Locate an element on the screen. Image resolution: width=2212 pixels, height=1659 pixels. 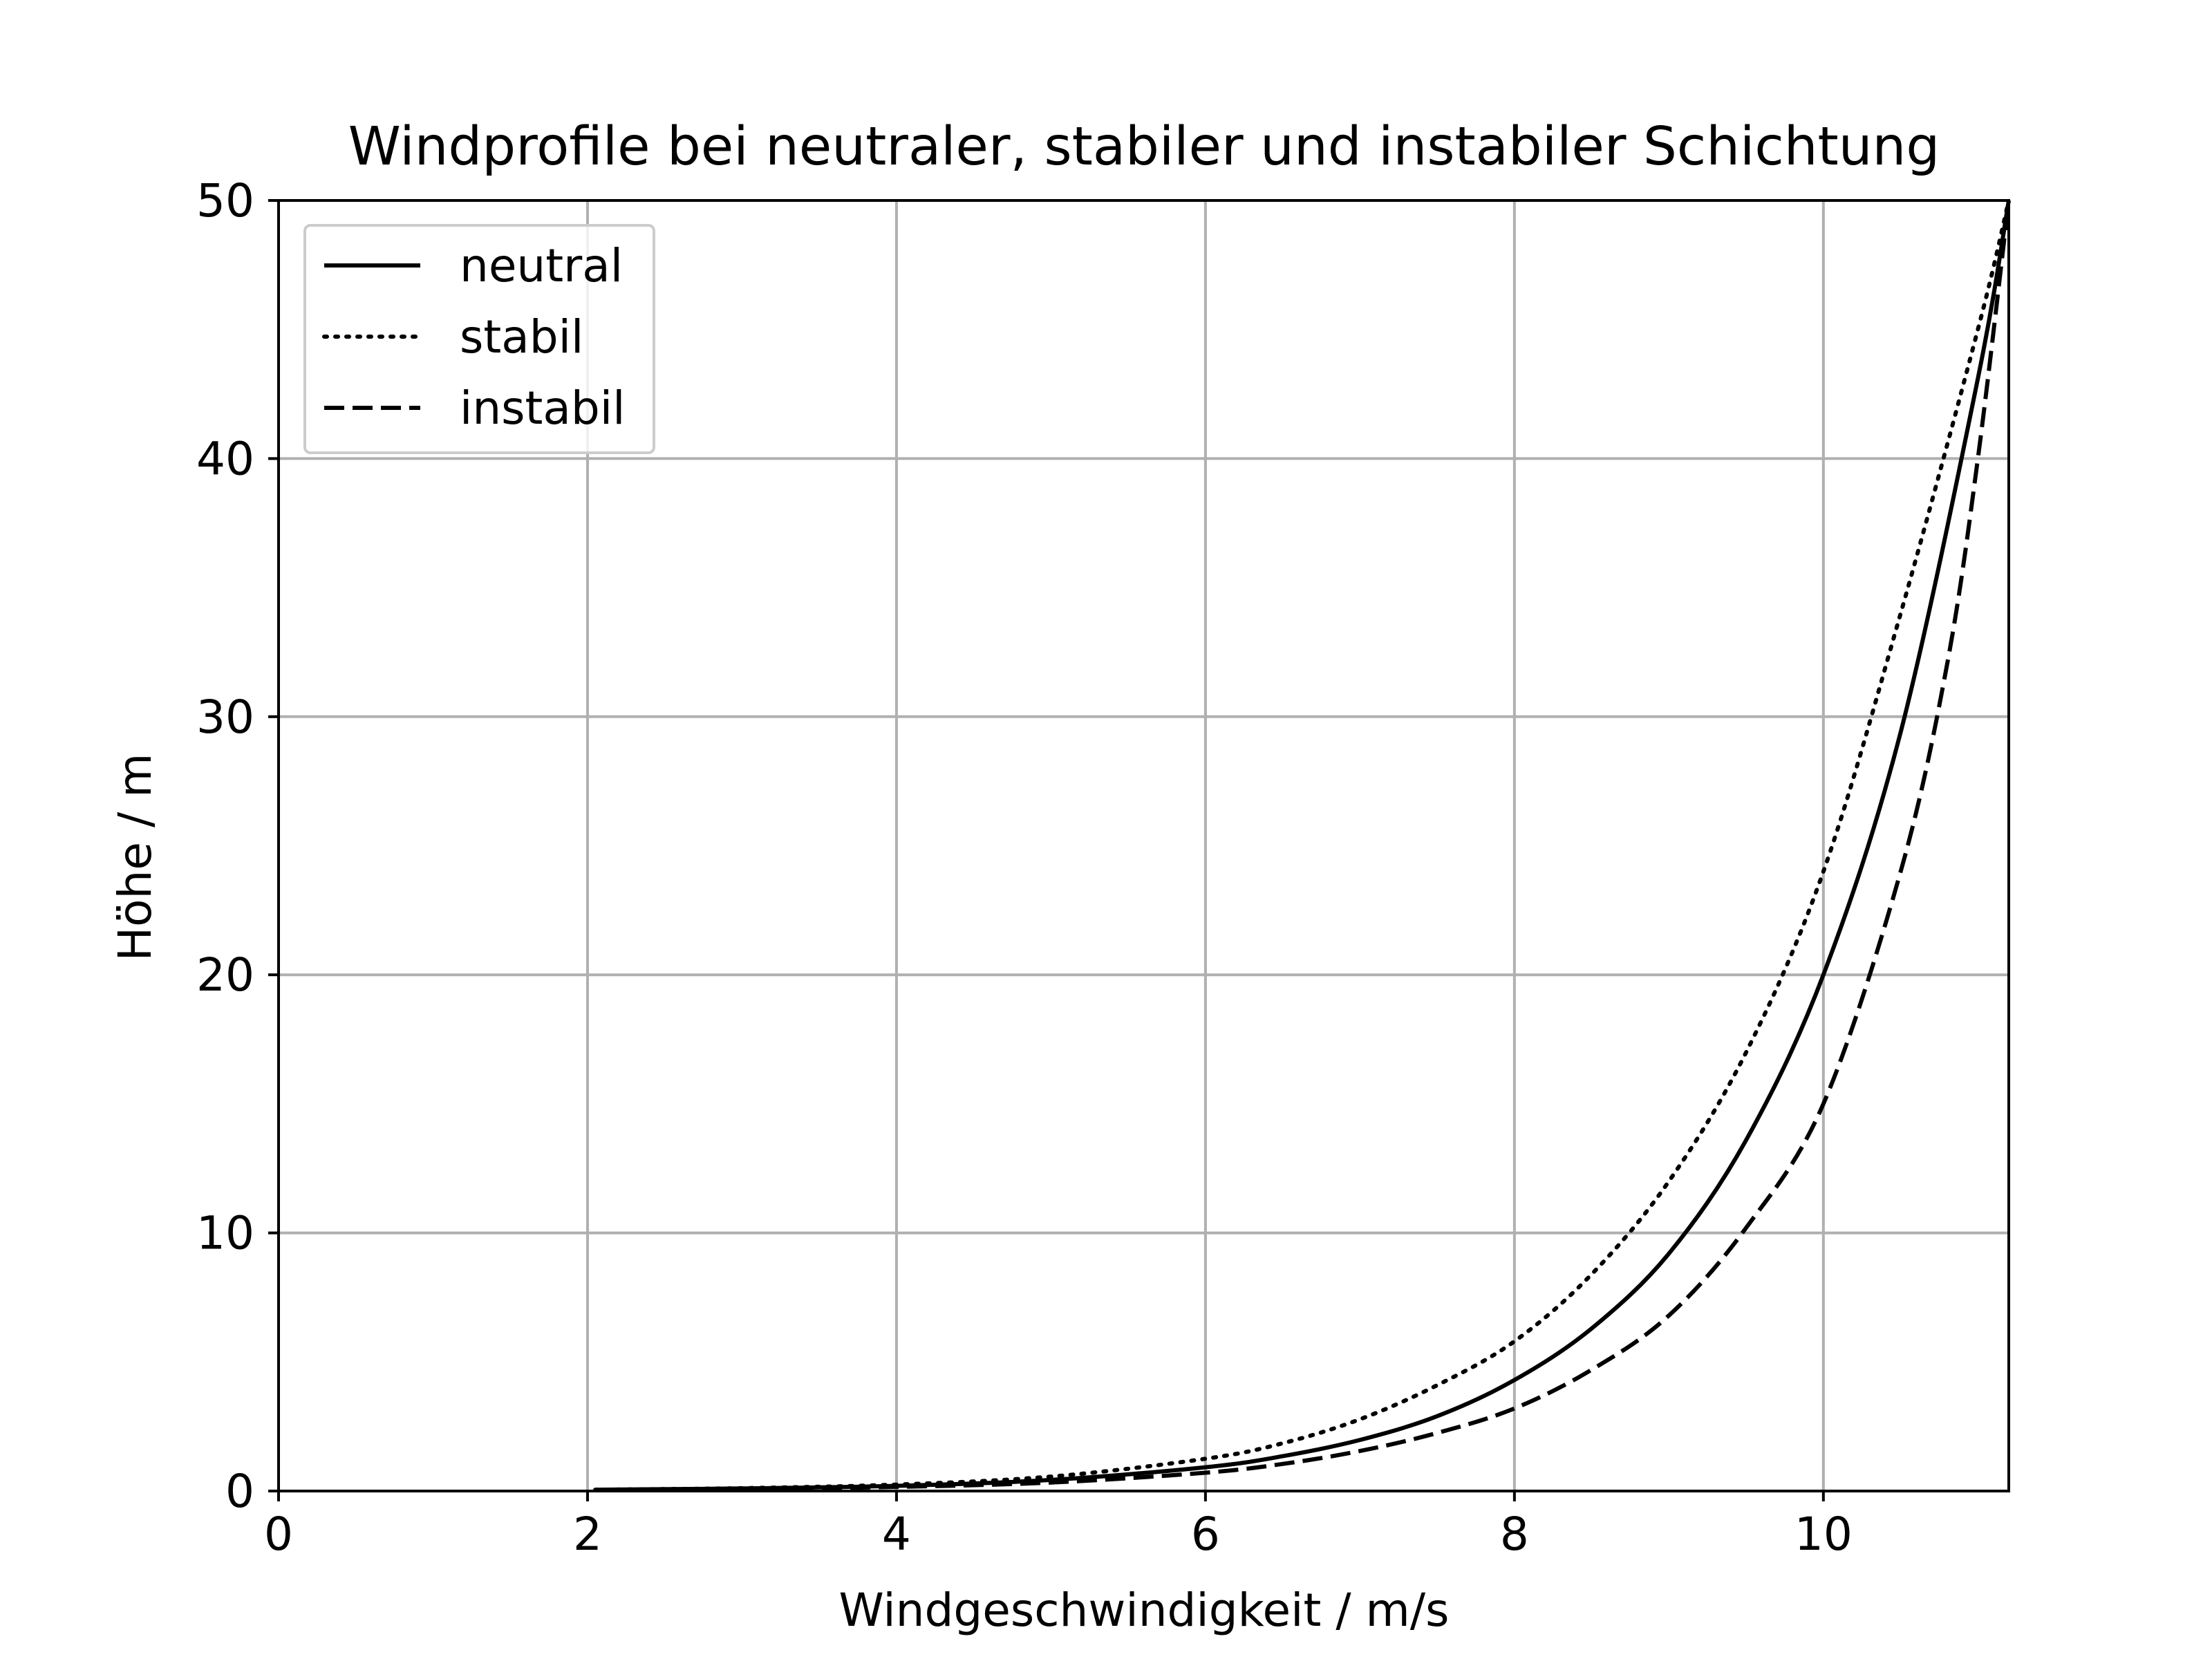
y-tick-label: 30 is located at coordinates (225, 718).